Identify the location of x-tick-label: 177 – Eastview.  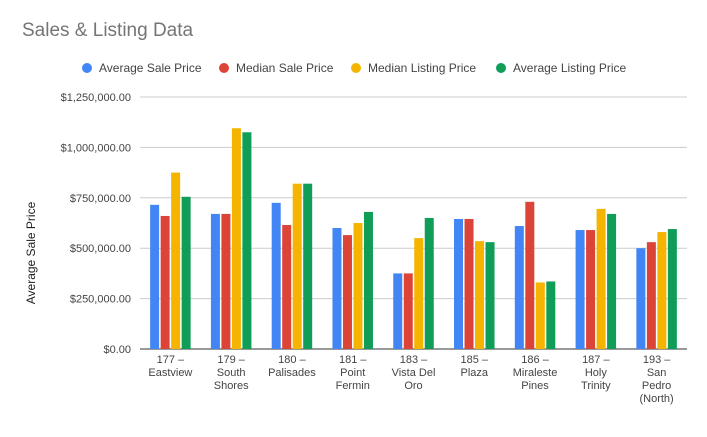
(170, 366).